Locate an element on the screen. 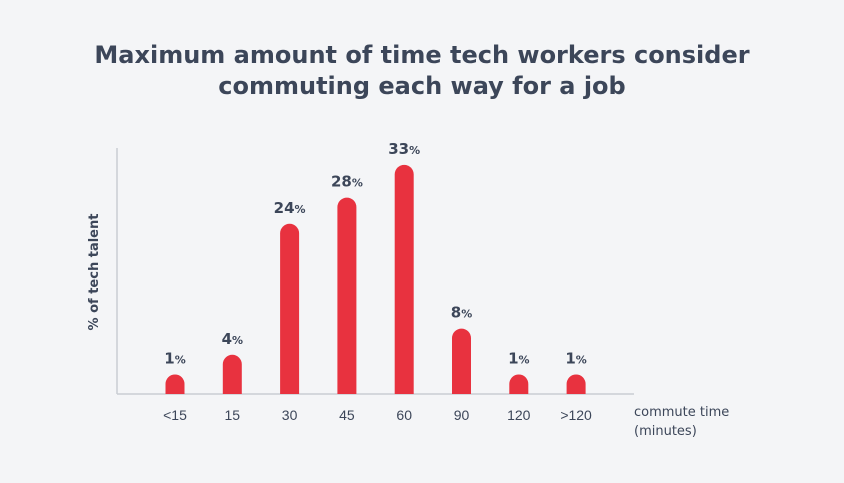 This screenshot has width=844, height=483. x-tick-label-4: 60 is located at coordinates (404, 415).